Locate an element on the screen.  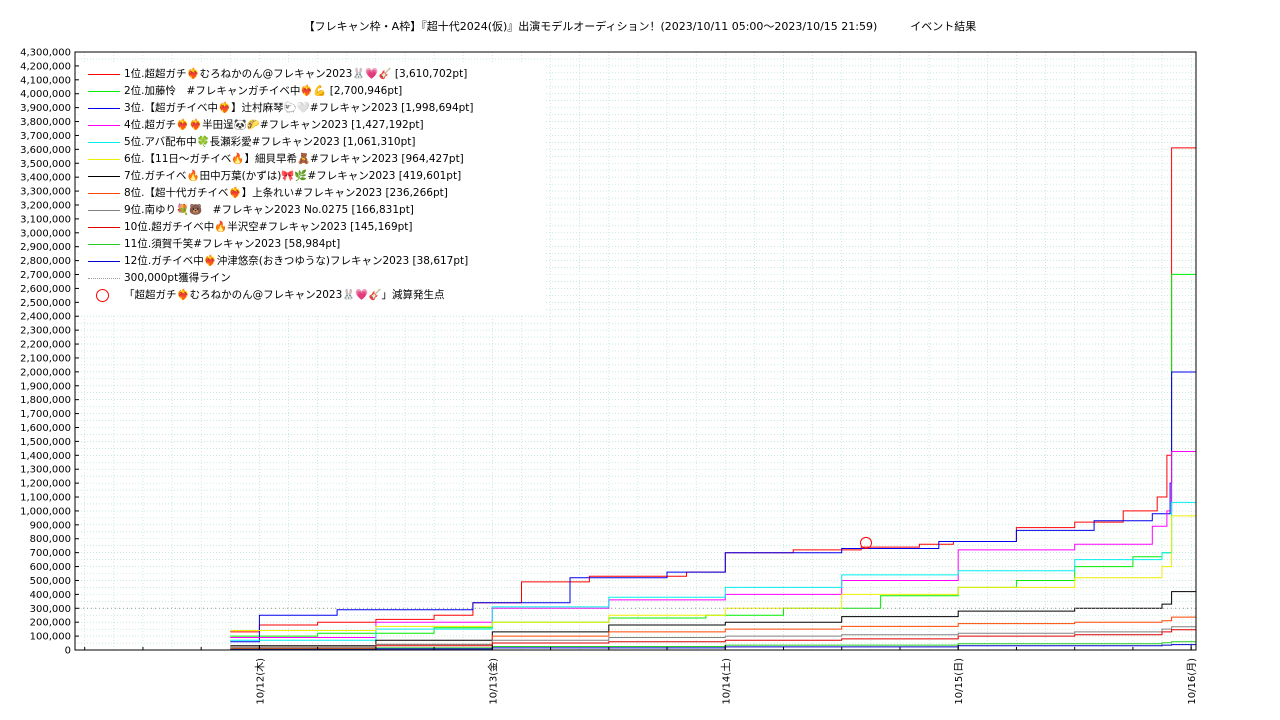
y-tick-label: 3,200,000 is located at coordinates (45, 205).